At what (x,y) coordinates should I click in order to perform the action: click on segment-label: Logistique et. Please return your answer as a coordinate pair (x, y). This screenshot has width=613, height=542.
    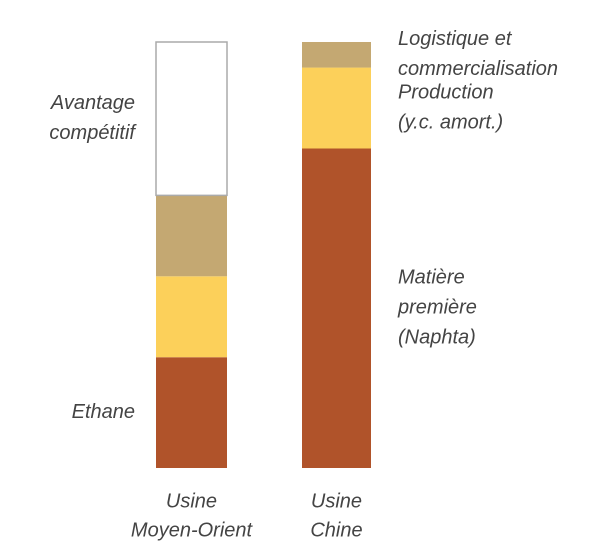
    Looking at the image, I should click on (455, 39).